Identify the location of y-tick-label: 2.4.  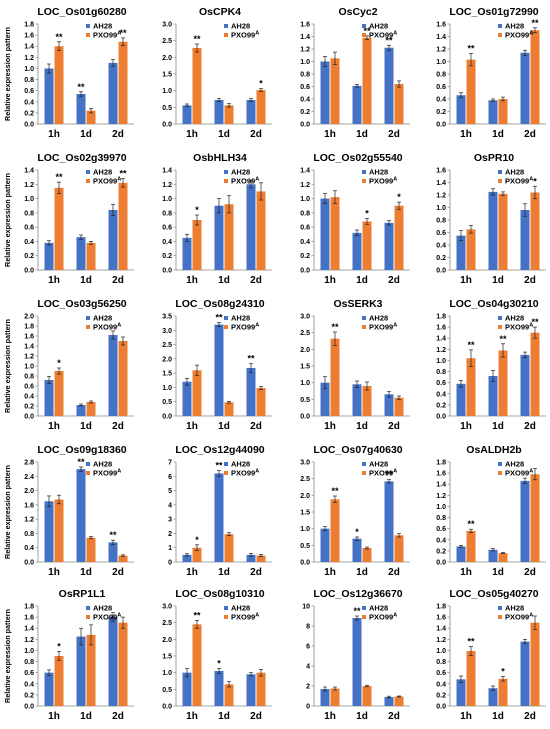
(29, 477).